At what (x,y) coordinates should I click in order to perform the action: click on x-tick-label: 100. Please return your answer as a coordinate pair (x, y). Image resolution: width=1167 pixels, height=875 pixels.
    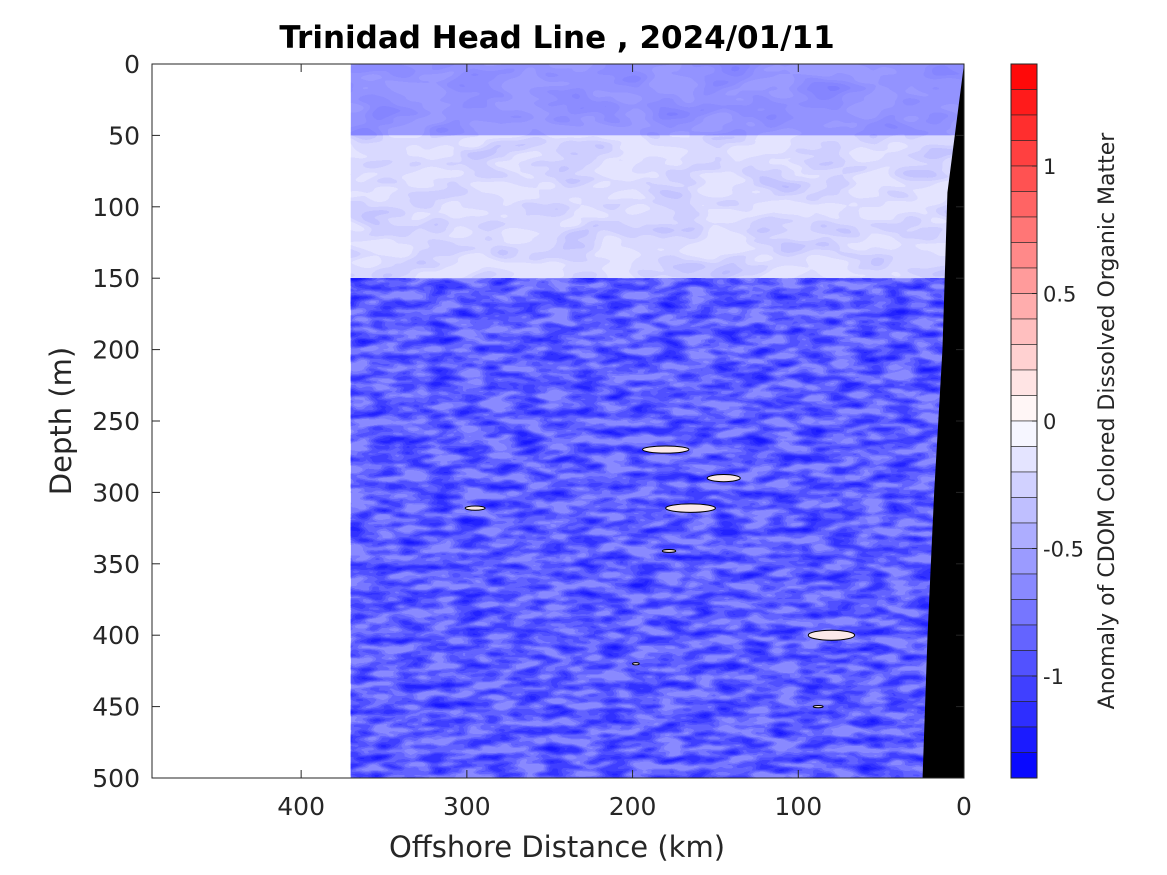
    Looking at the image, I should click on (798, 806).